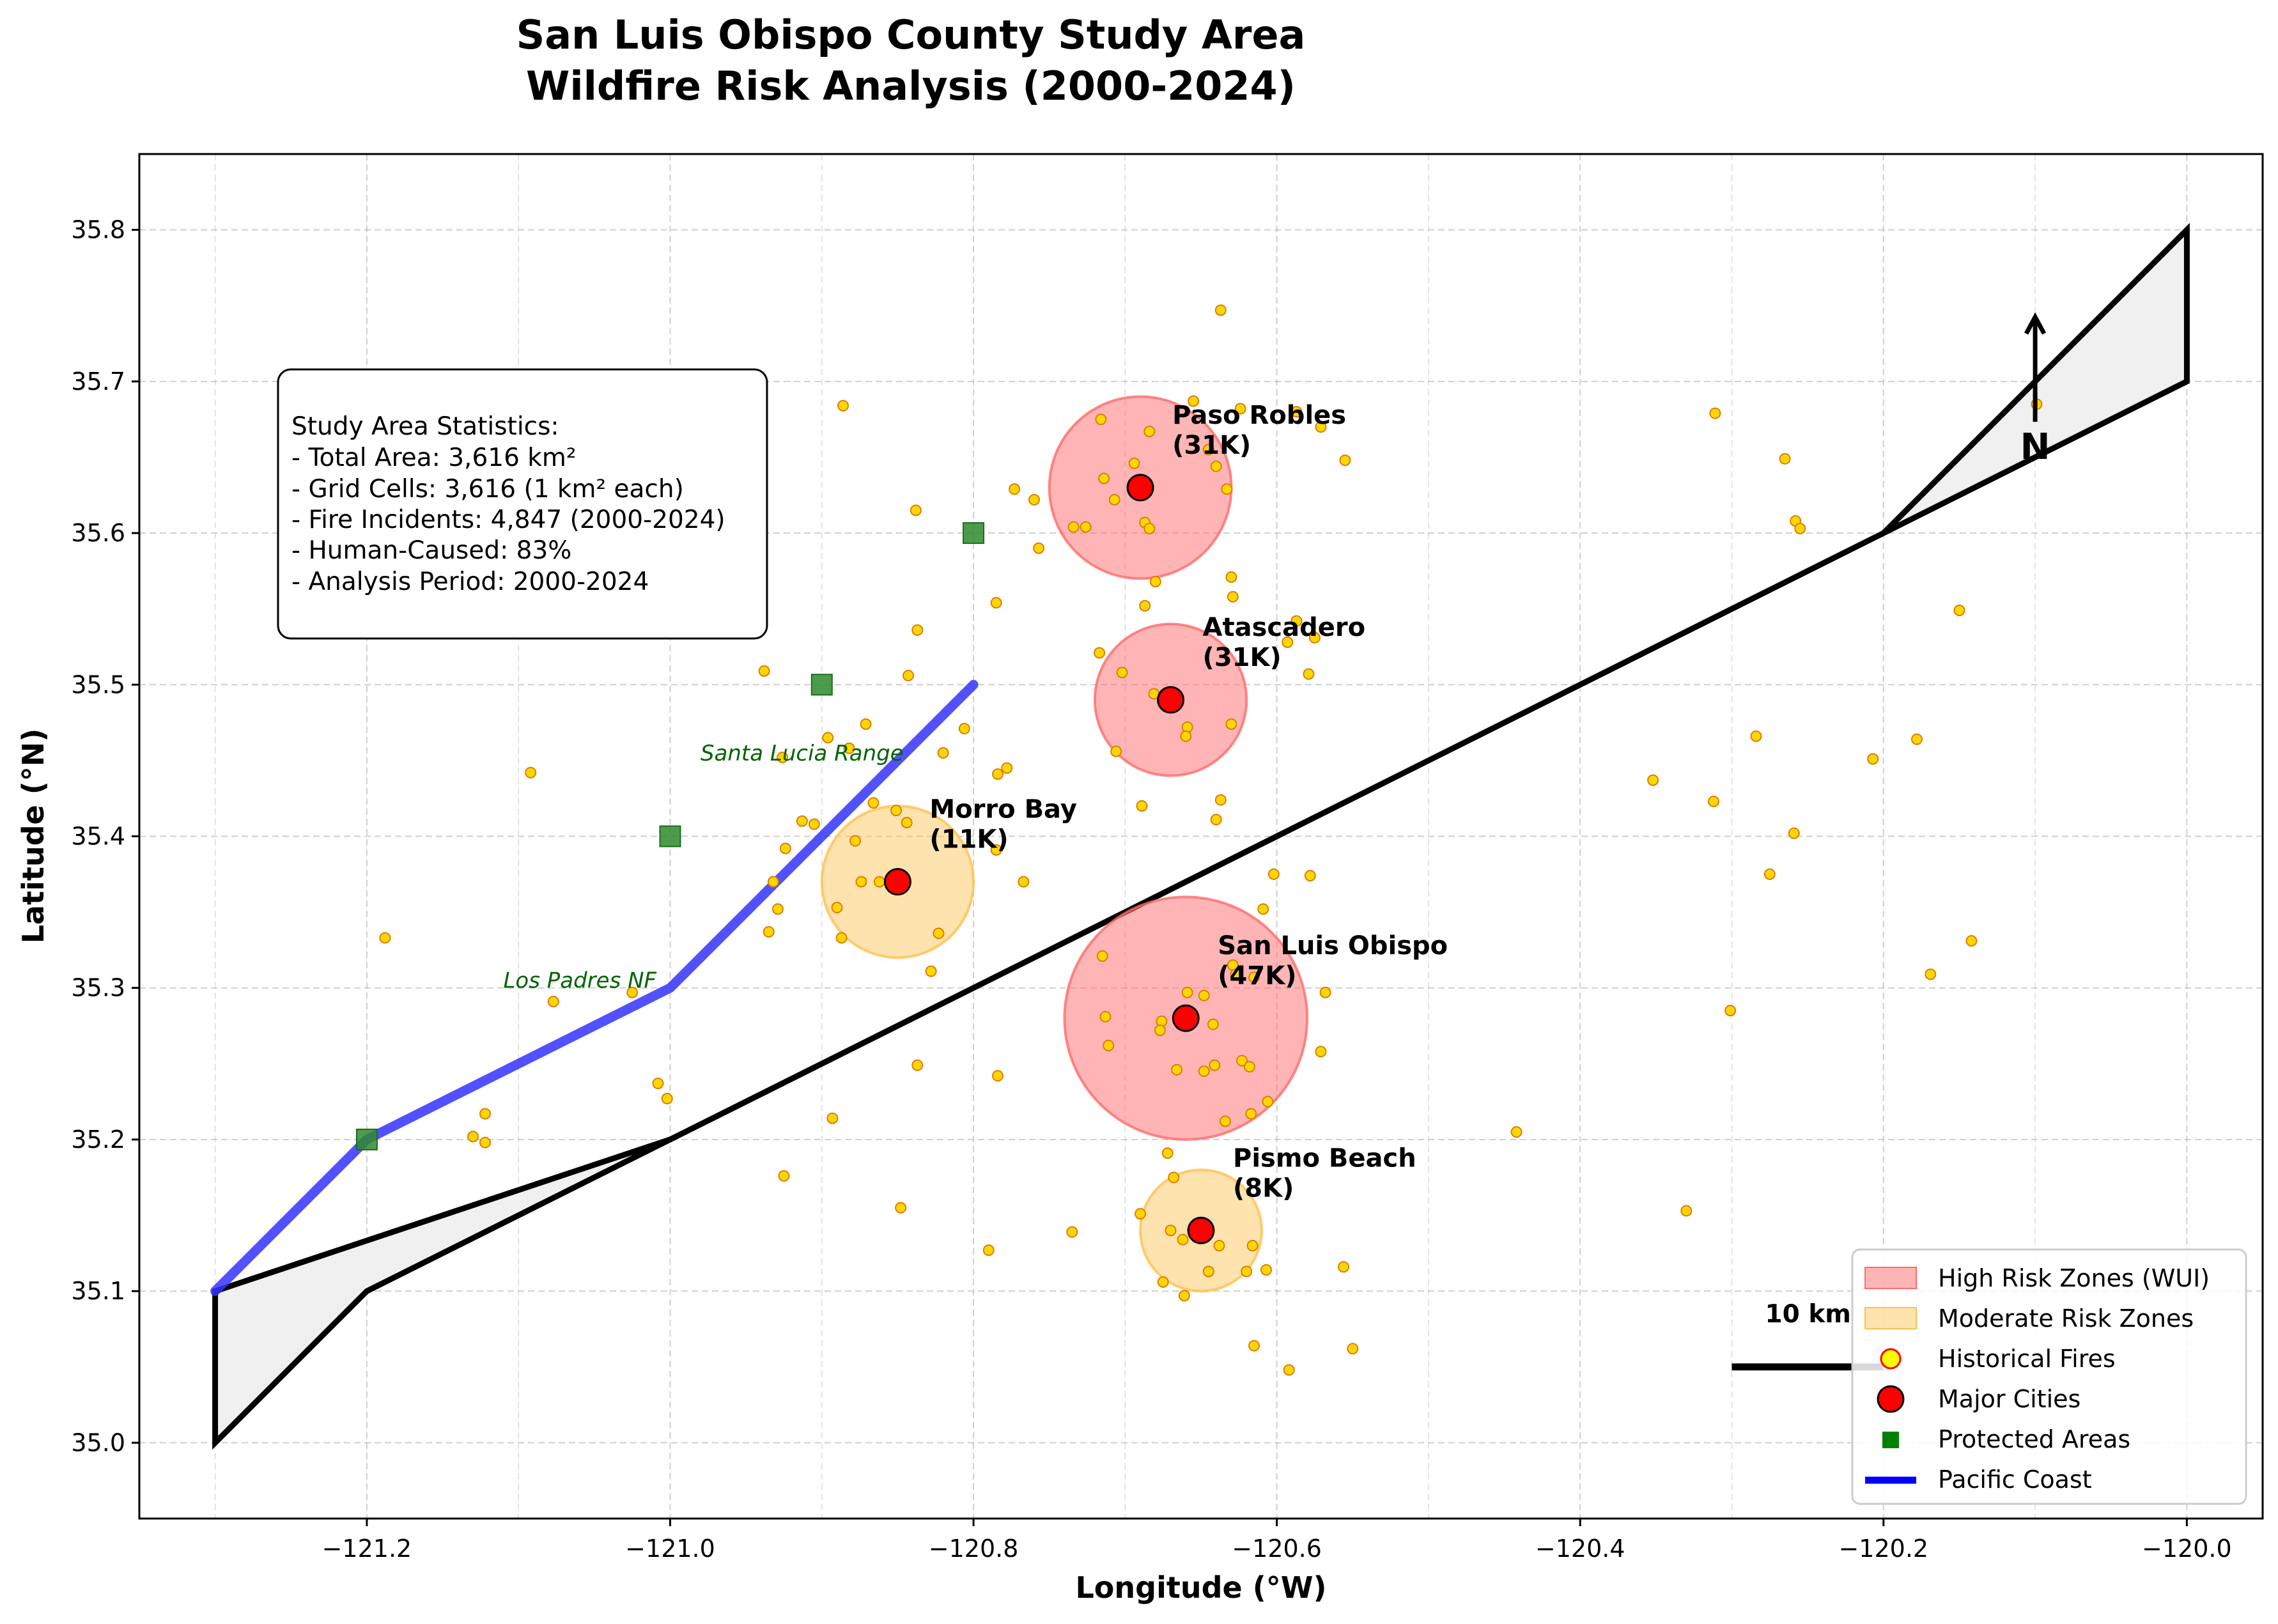 The image size is (2278, 1624). What do you see at coordinates (1580, 1549) in the screenshot?
I see `x-tick-label: −120.4` at bounding box center [1580, 1549].